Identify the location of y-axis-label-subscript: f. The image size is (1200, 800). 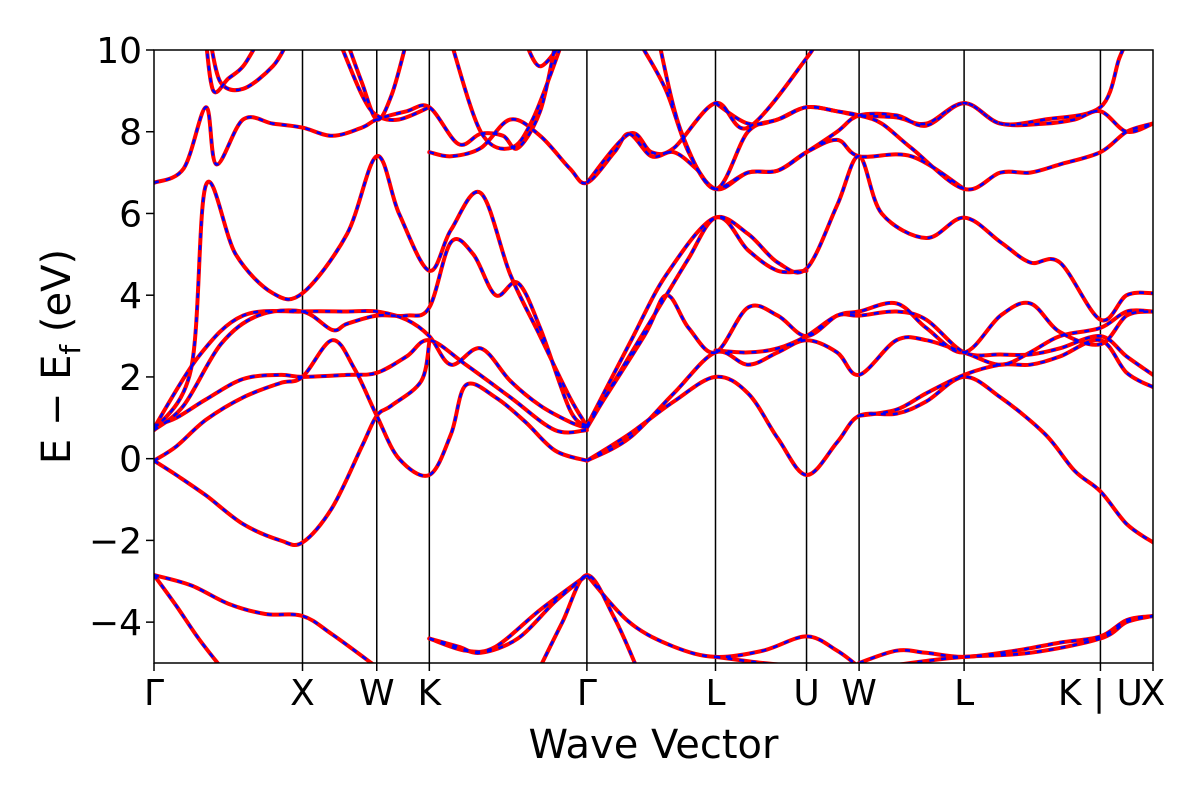
(70, 349).